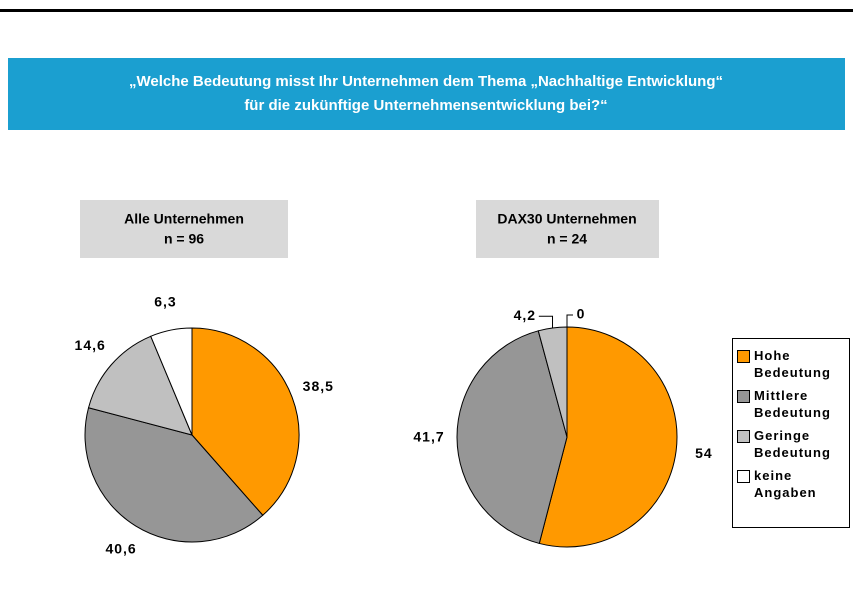  I want to click on chart-subtitle: n = 24, so click(567, 239).